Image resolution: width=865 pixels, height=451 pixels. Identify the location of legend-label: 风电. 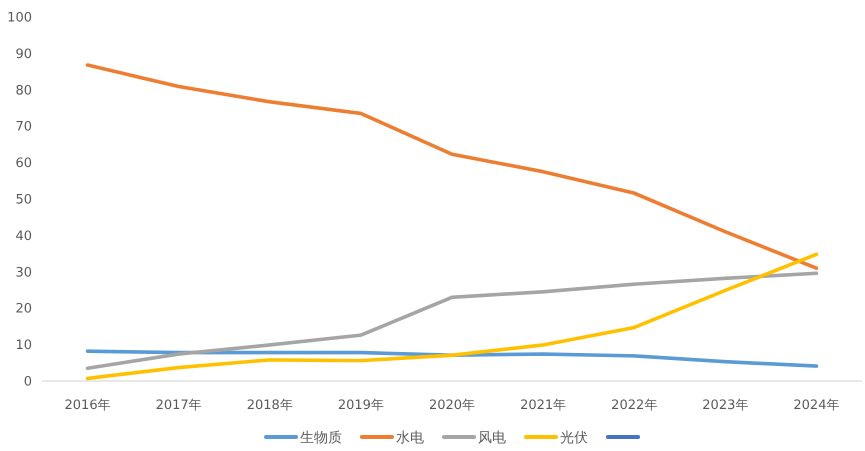
(492, 438).